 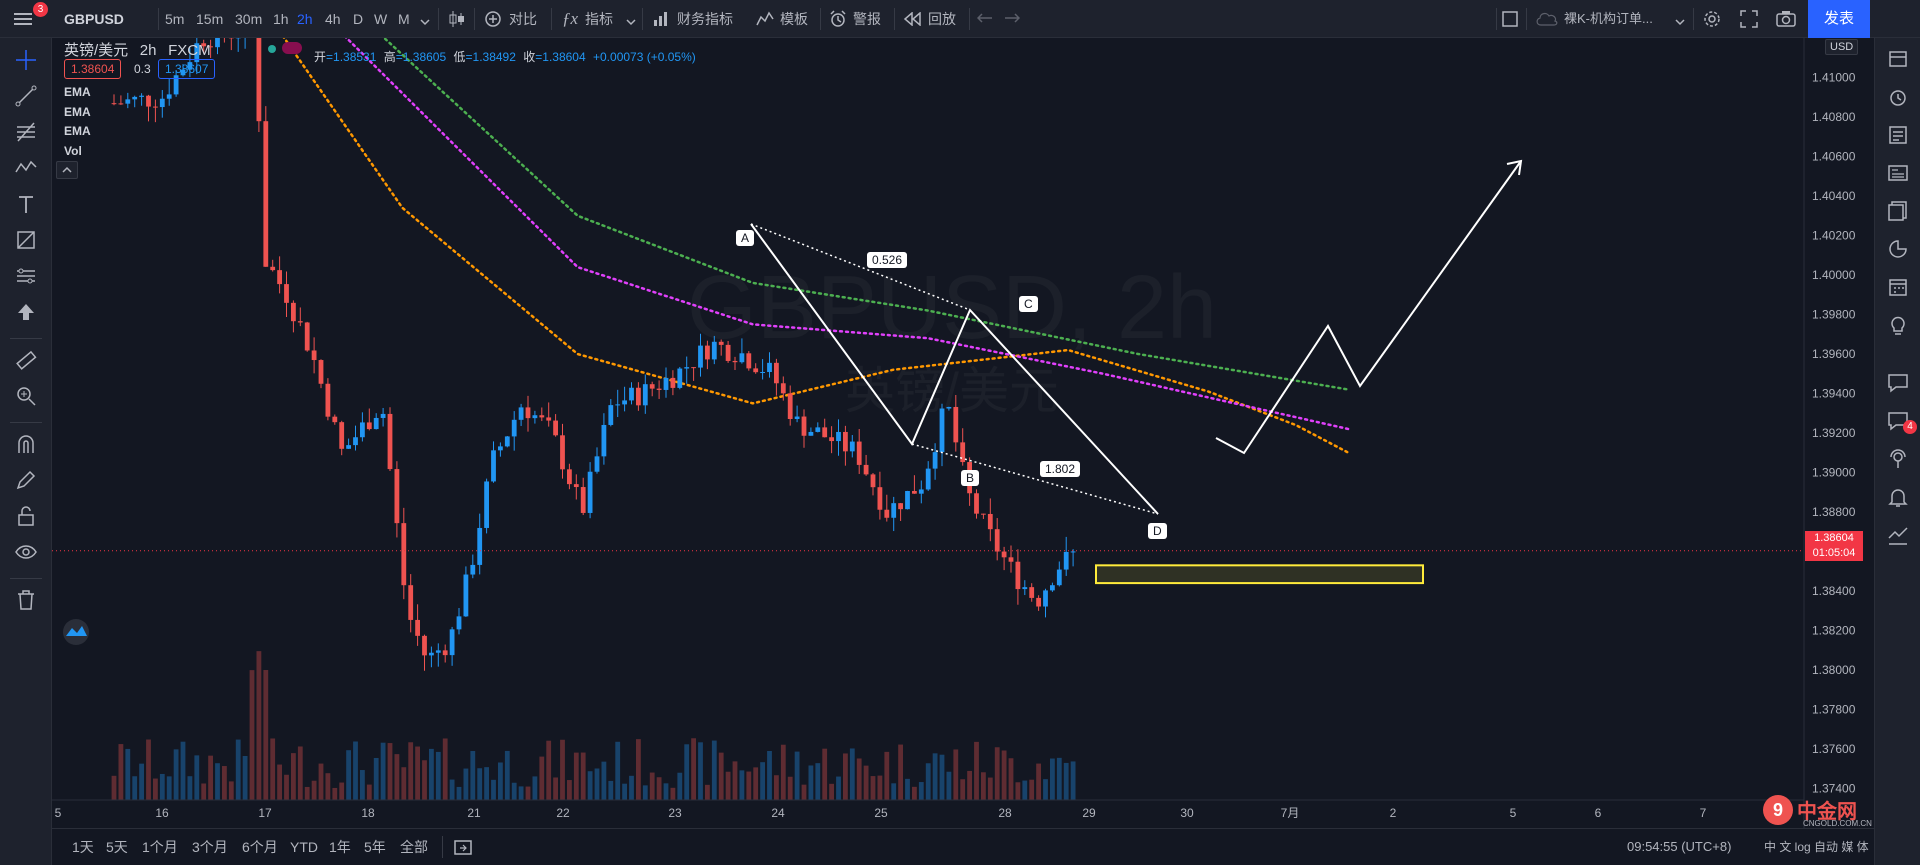 What do you see at coordinates (970, 478) in the screenshot?
I see `point-b-label: B` at bounding box center [970, 478].